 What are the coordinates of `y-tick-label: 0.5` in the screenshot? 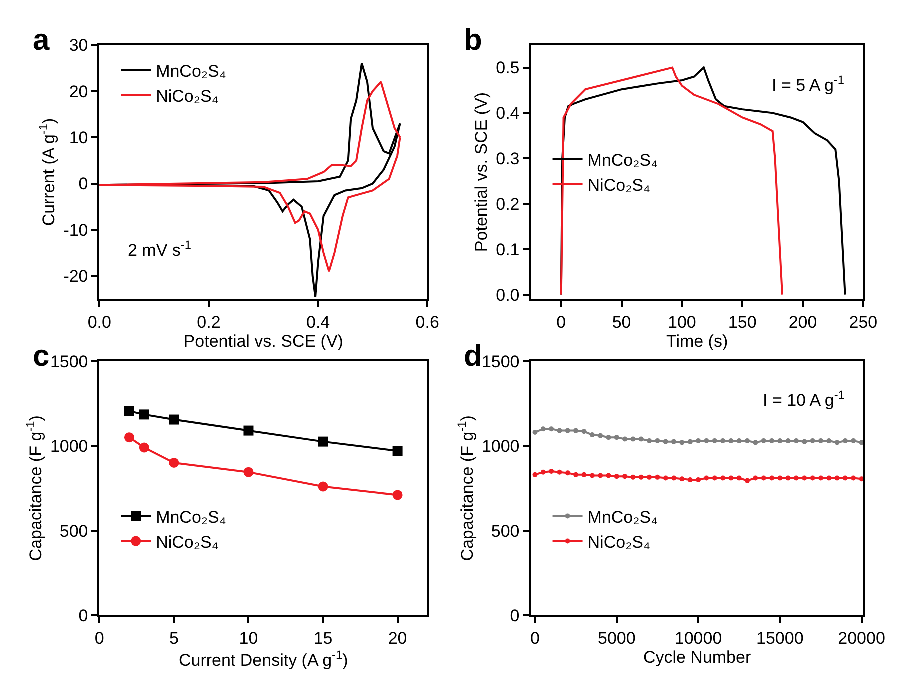 It's located at (508, 68).